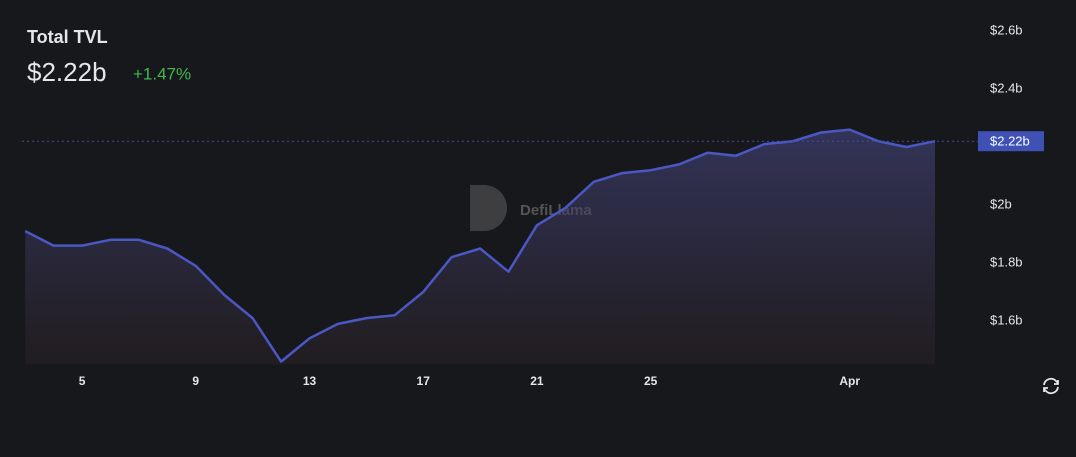 The width and height of the screenshot is (1076, 457). What do you see at coordinates (651, 381) in the screenshot?
I see `x-tick-label: 25` at bounding box center [651, 381].